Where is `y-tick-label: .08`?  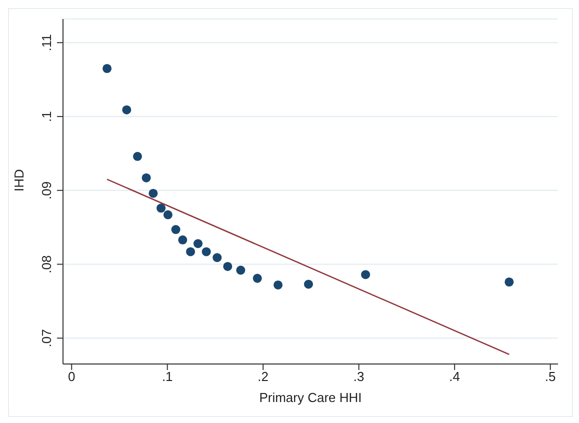
y-tick-label: .08 is located at coordinates (46, 264).